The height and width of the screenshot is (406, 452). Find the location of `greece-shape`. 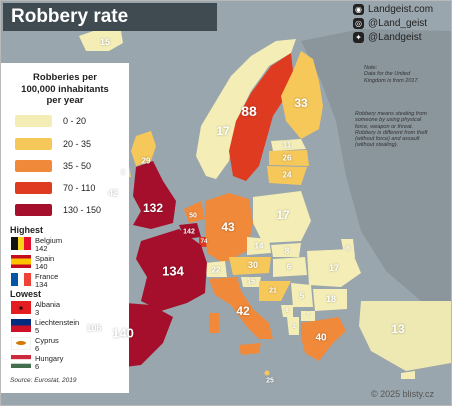

greece-shape is located at coordinates (323, 339).